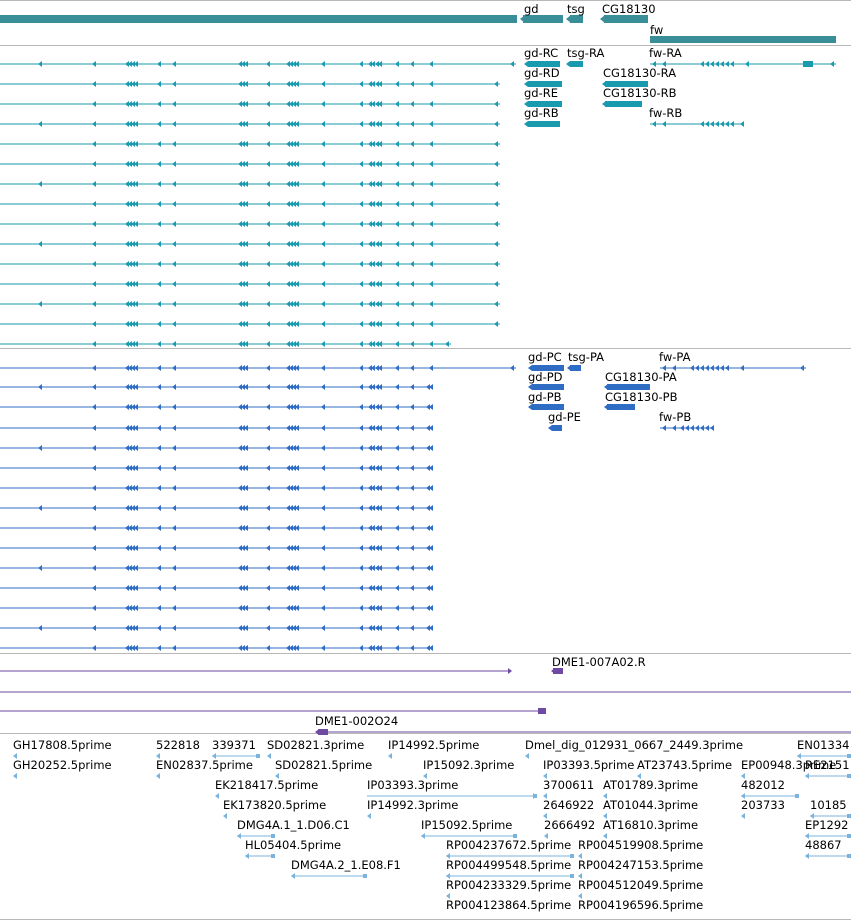 Image resolution: width=851 pixels, height=921 pixels. I want to click on est-label: RP004499548.5prime, so click(509, 865).